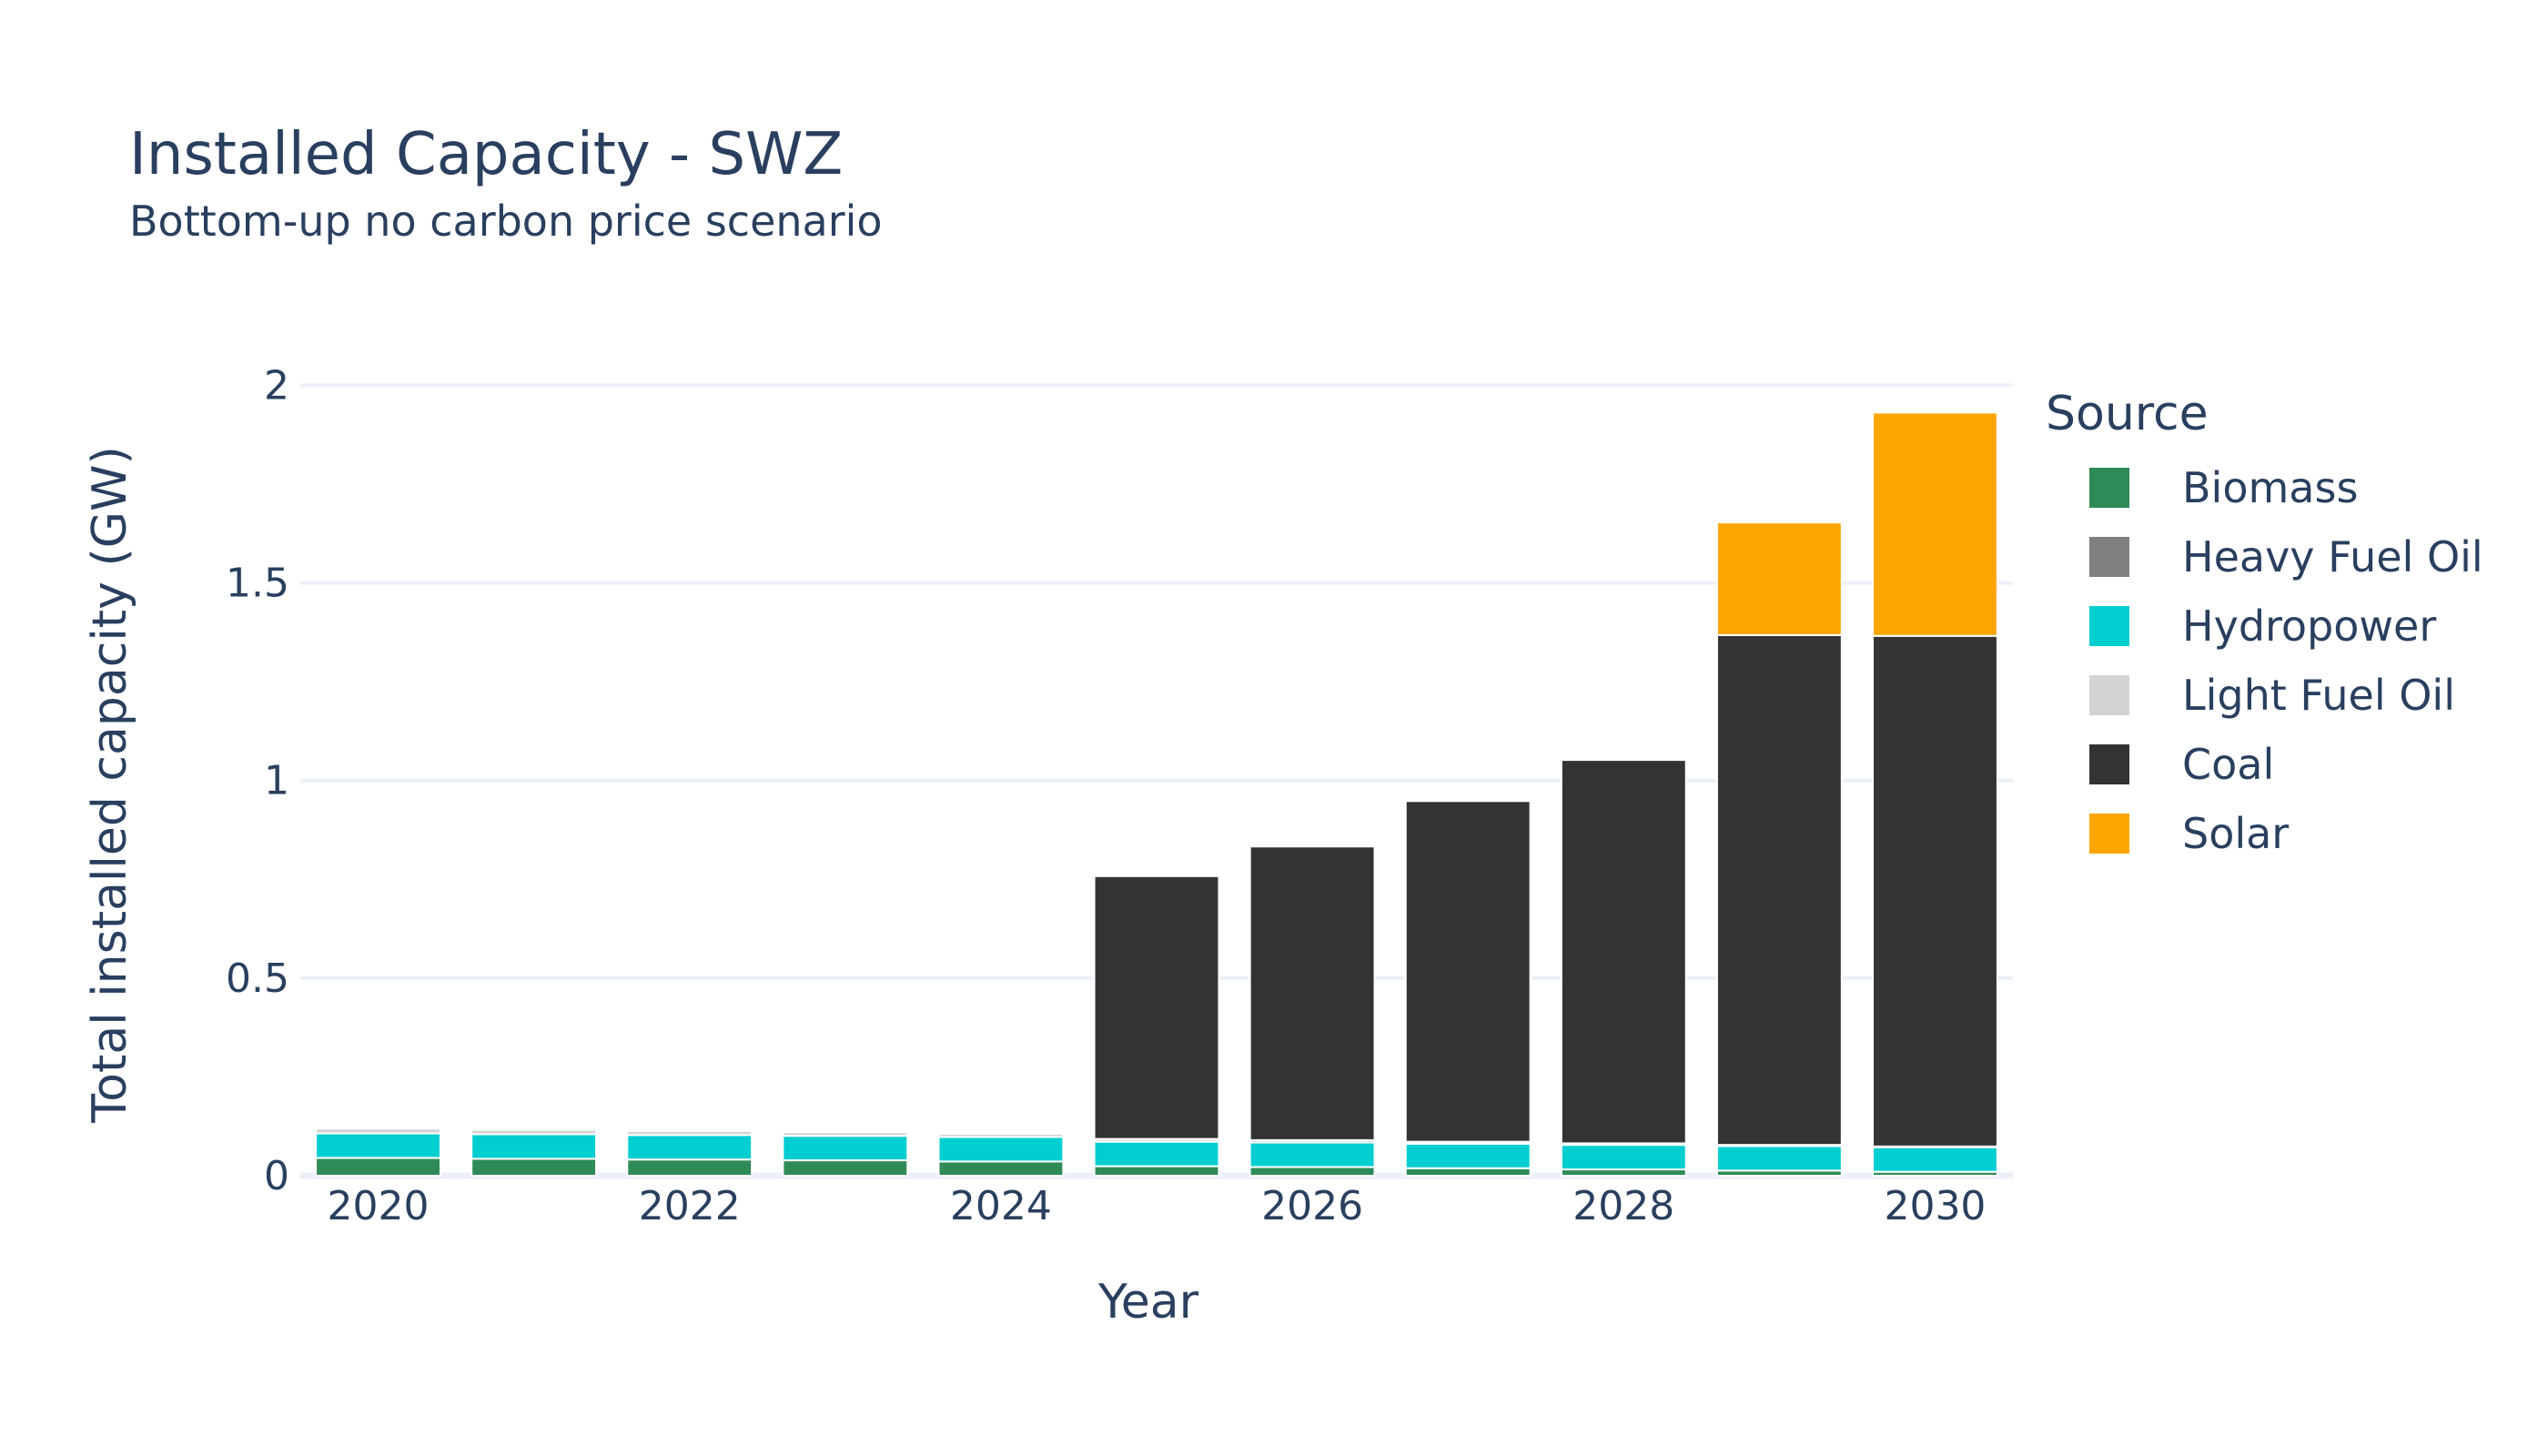 Image resolution: width=2548 pixels, height=1456 pixels. What do you see at coordinates (506, 222) in the screenshot?
I see `chart-subtitle: Bottom-up no carbon price scenario` at bounding box center [506, 222].